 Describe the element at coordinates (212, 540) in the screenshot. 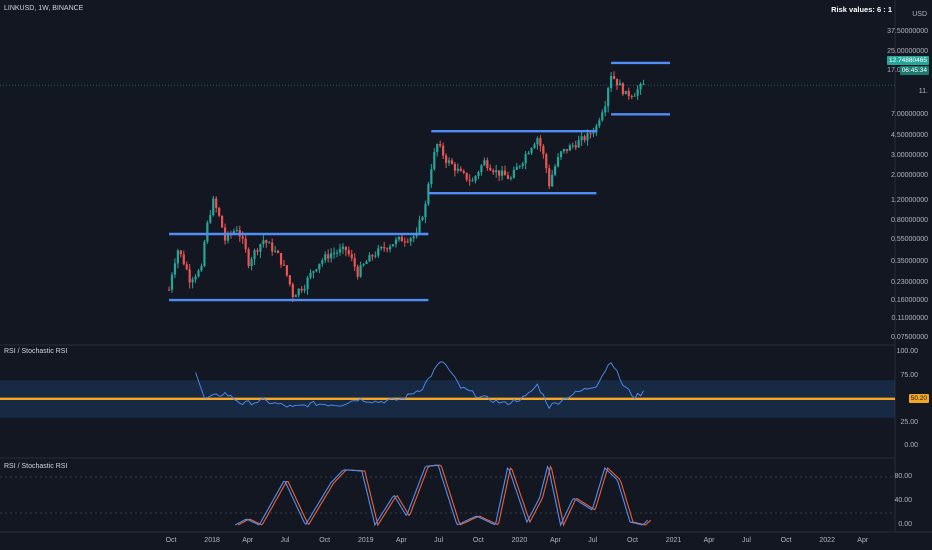

I see `time-tick-label: 2018` at that location.